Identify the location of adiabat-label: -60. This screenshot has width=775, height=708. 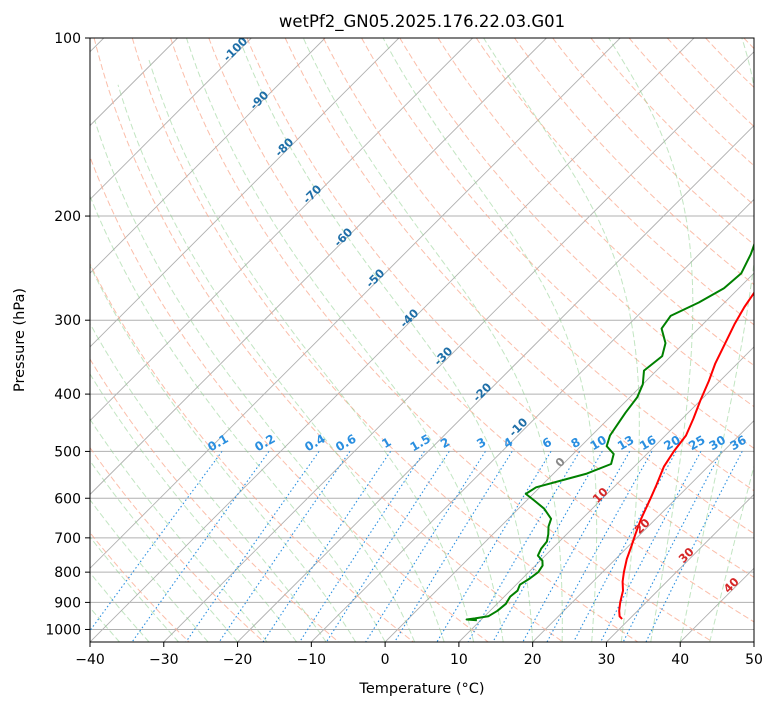
(343, 237).